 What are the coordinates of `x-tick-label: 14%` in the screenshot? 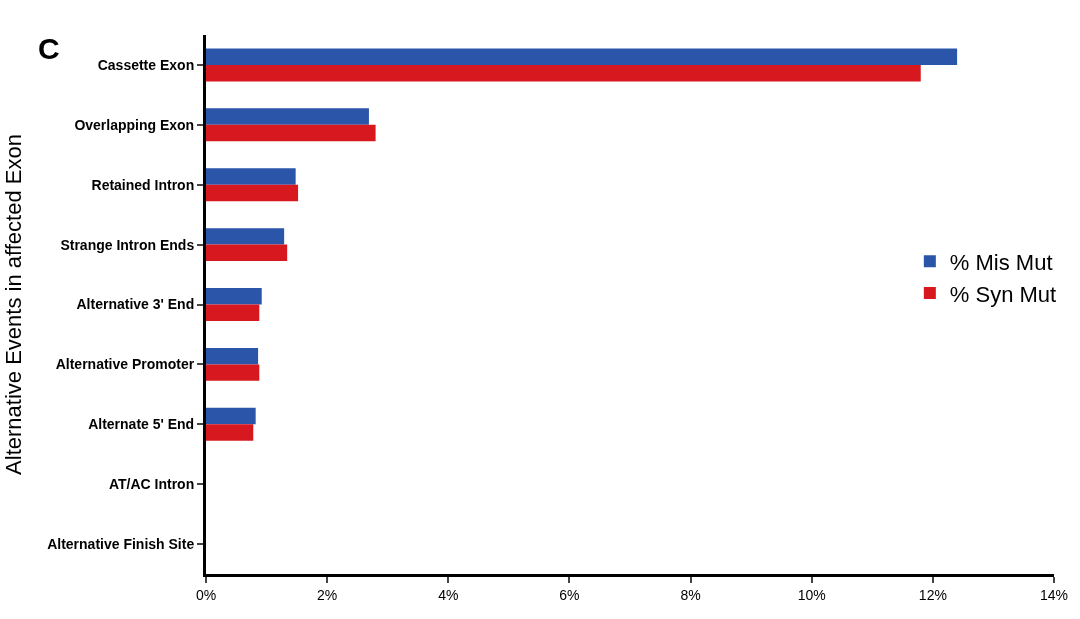 It's located at (1054, 594).